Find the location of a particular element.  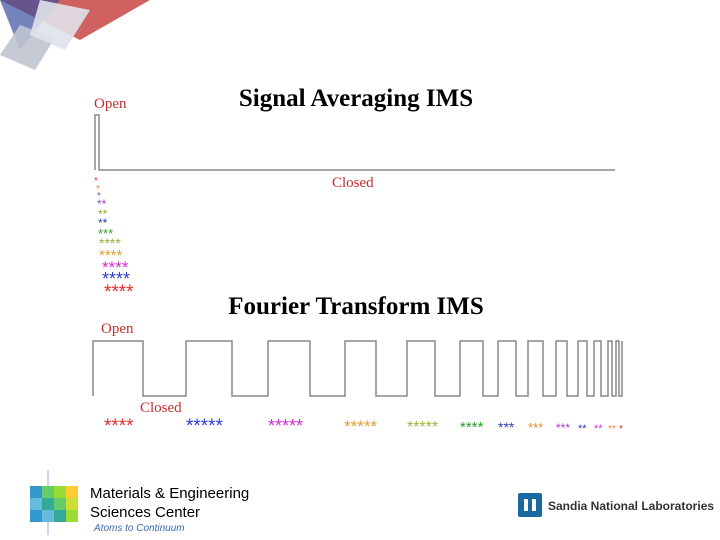

flag-decoration is located at coordinates (75, 35).